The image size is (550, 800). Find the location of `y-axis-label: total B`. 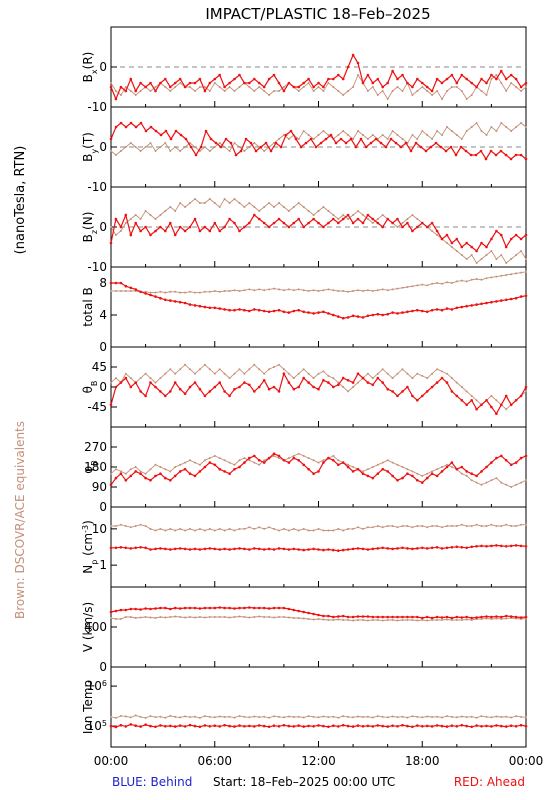

y-axis-label: total B is located at coordinates (88, 307).